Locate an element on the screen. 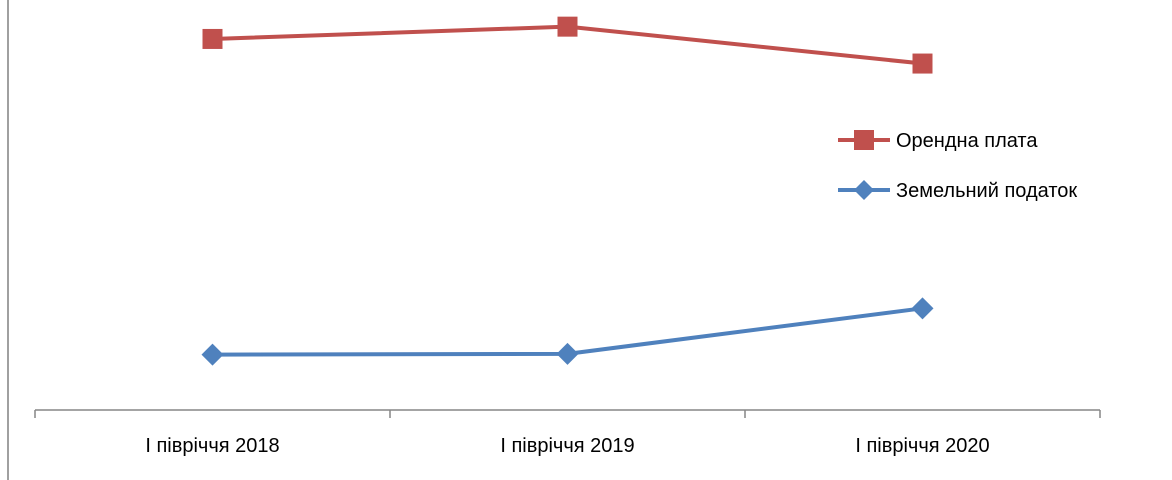  legend-marker-diamond is located at coordinates (864, 190).